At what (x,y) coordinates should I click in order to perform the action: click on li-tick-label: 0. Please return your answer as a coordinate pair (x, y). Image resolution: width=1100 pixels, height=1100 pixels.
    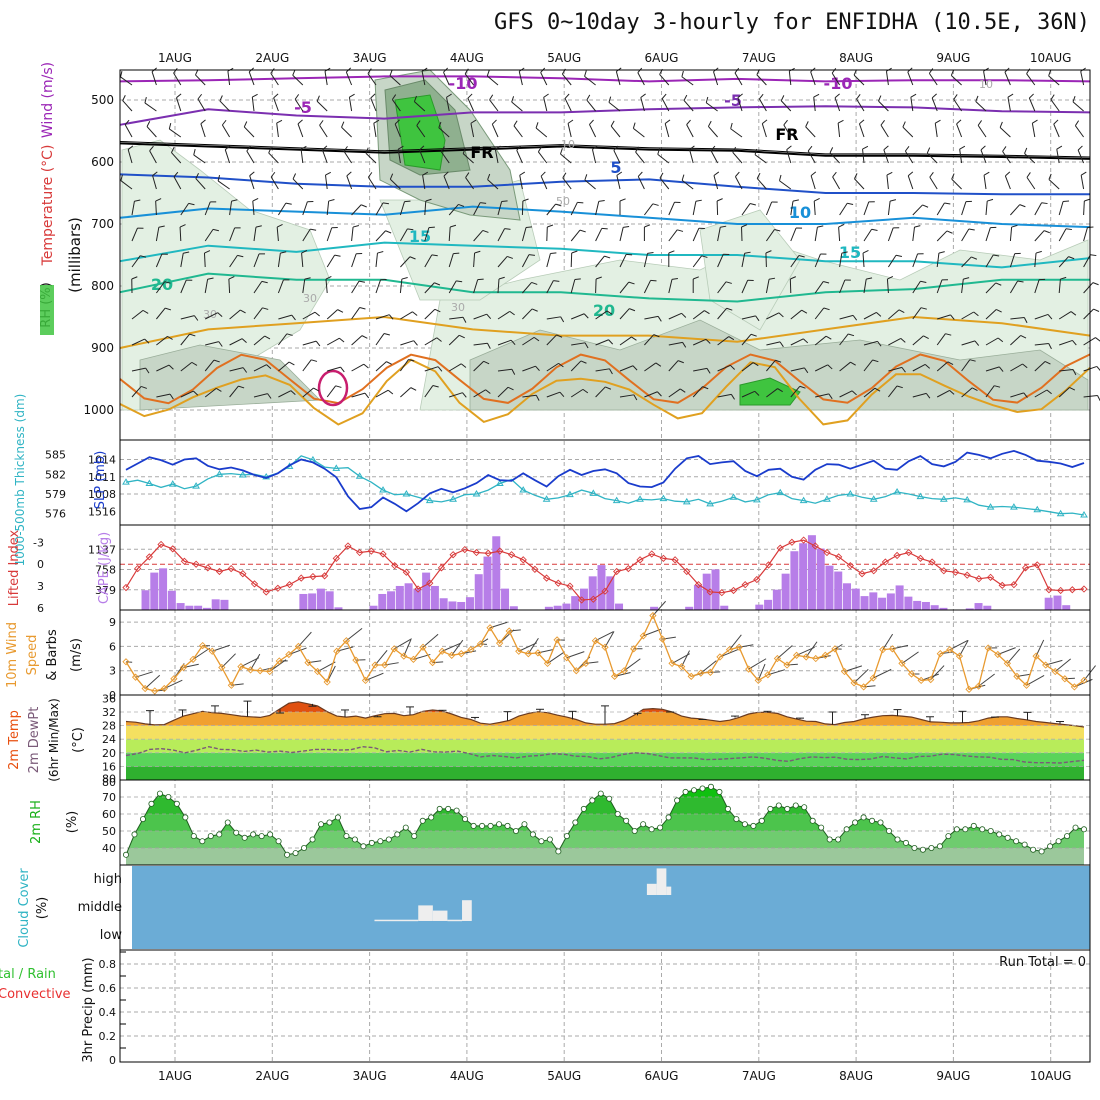
    Looking at the image, I should click on (40, 564).